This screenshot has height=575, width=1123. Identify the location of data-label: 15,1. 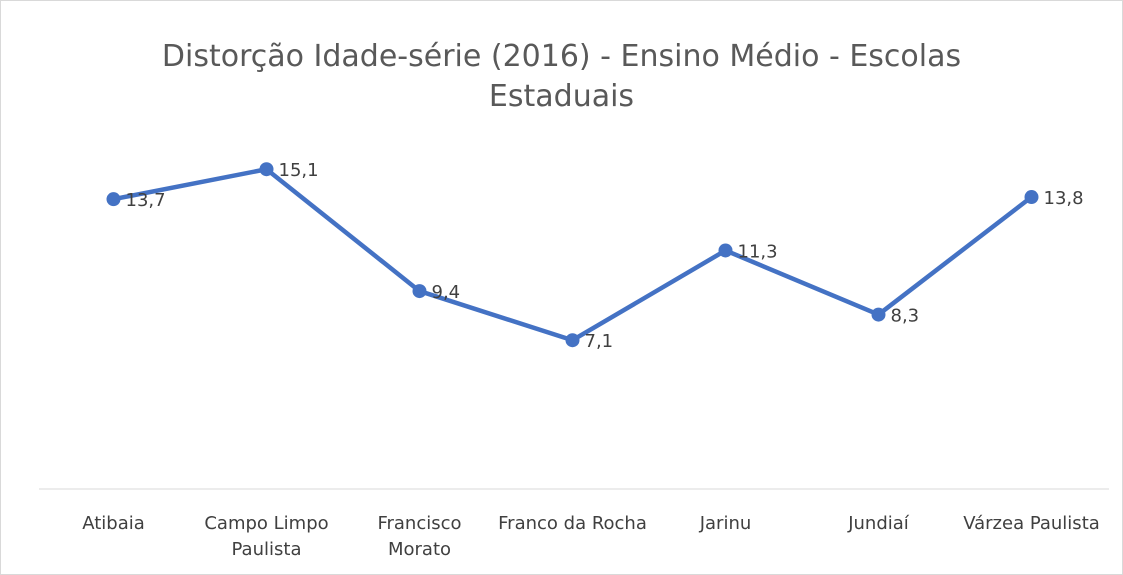
(299, 170).